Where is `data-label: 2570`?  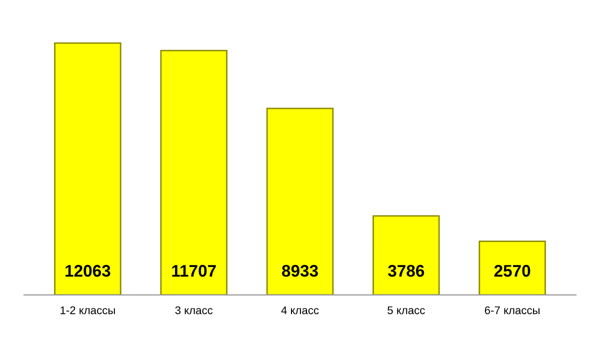 data-label: 2570 is located at coordinates (512, 270).